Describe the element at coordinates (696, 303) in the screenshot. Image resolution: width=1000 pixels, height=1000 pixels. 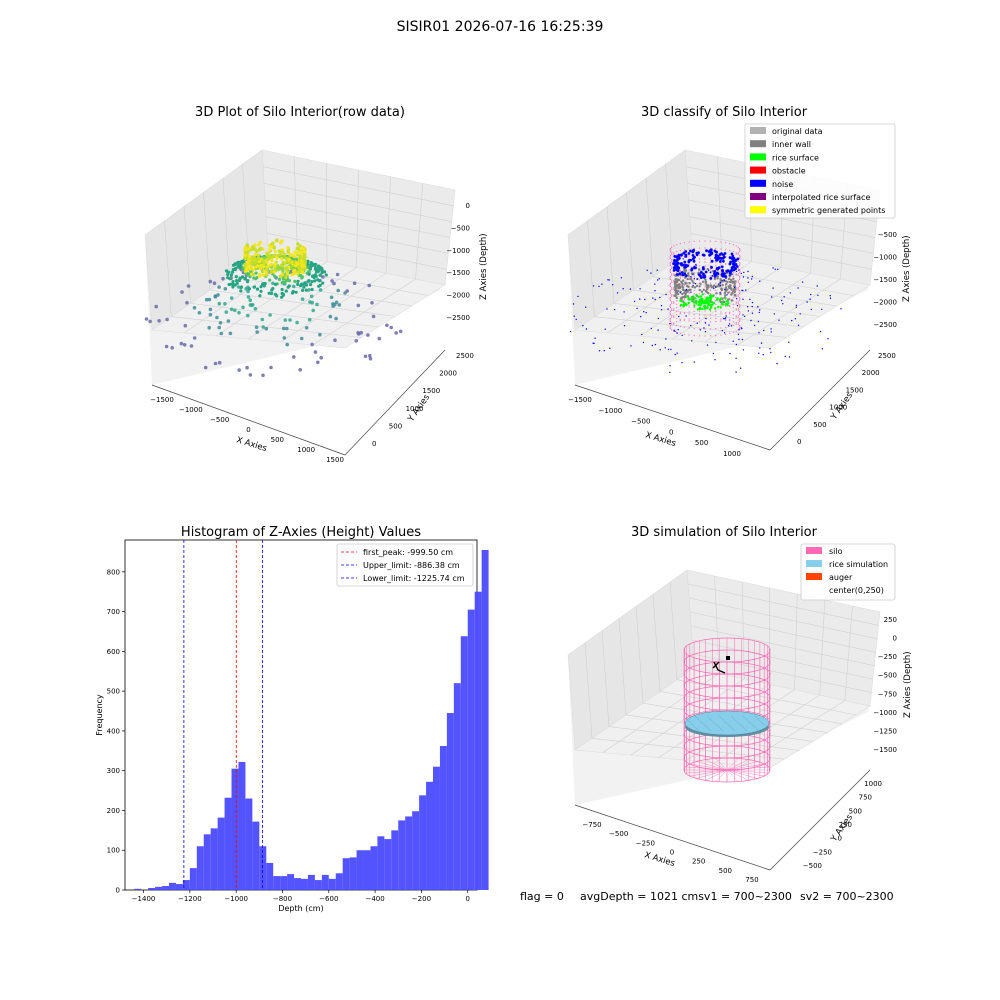
I see `classify-surface-point` at that location.